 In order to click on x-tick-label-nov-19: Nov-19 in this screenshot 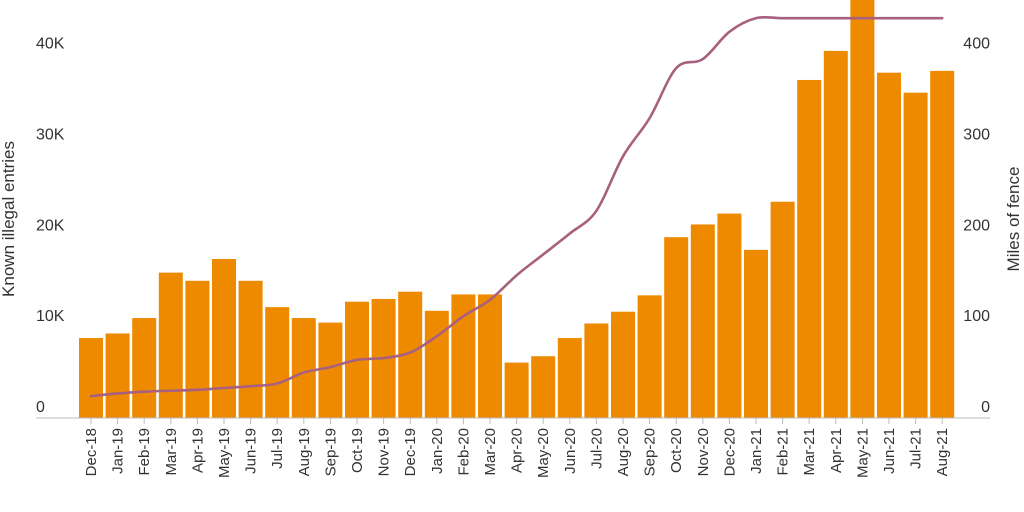, I will do `click(384, 452)`.